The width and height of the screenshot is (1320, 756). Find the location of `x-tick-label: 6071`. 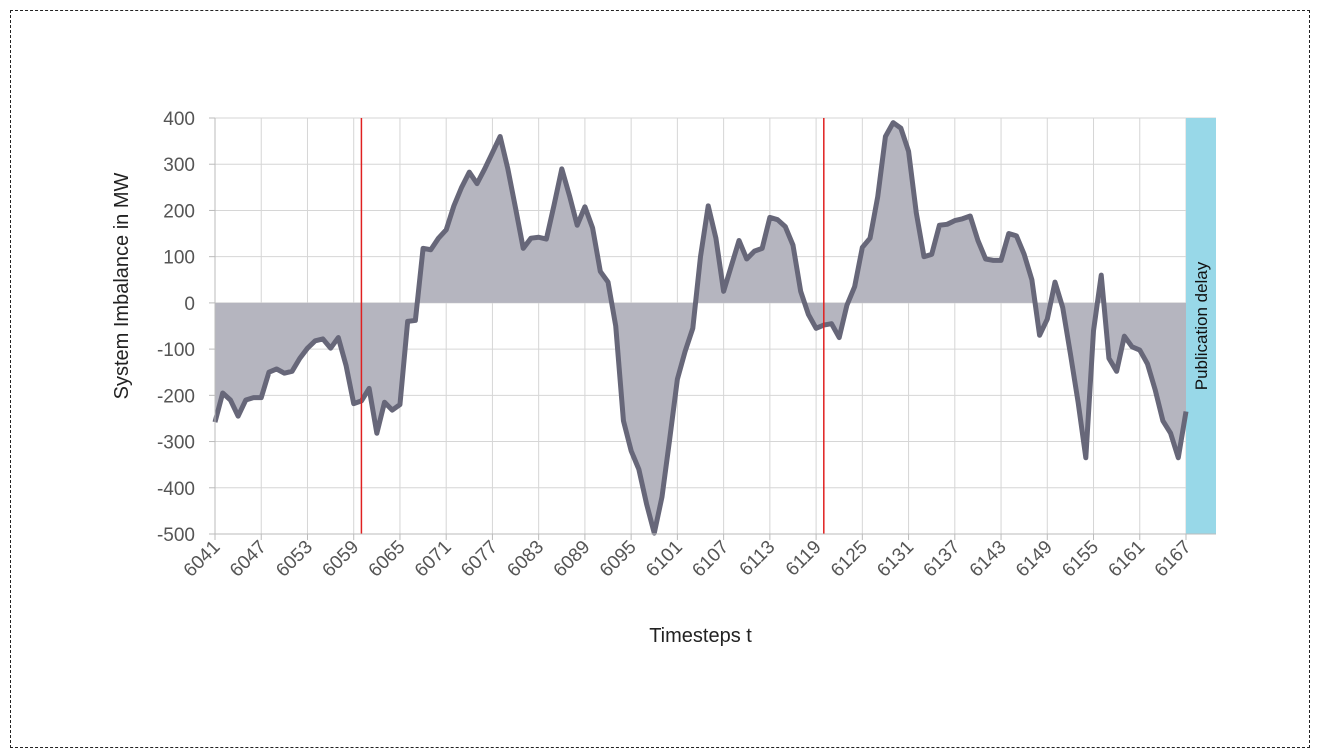

x-tick-label: 6071 is located at coordinates (433, 559).